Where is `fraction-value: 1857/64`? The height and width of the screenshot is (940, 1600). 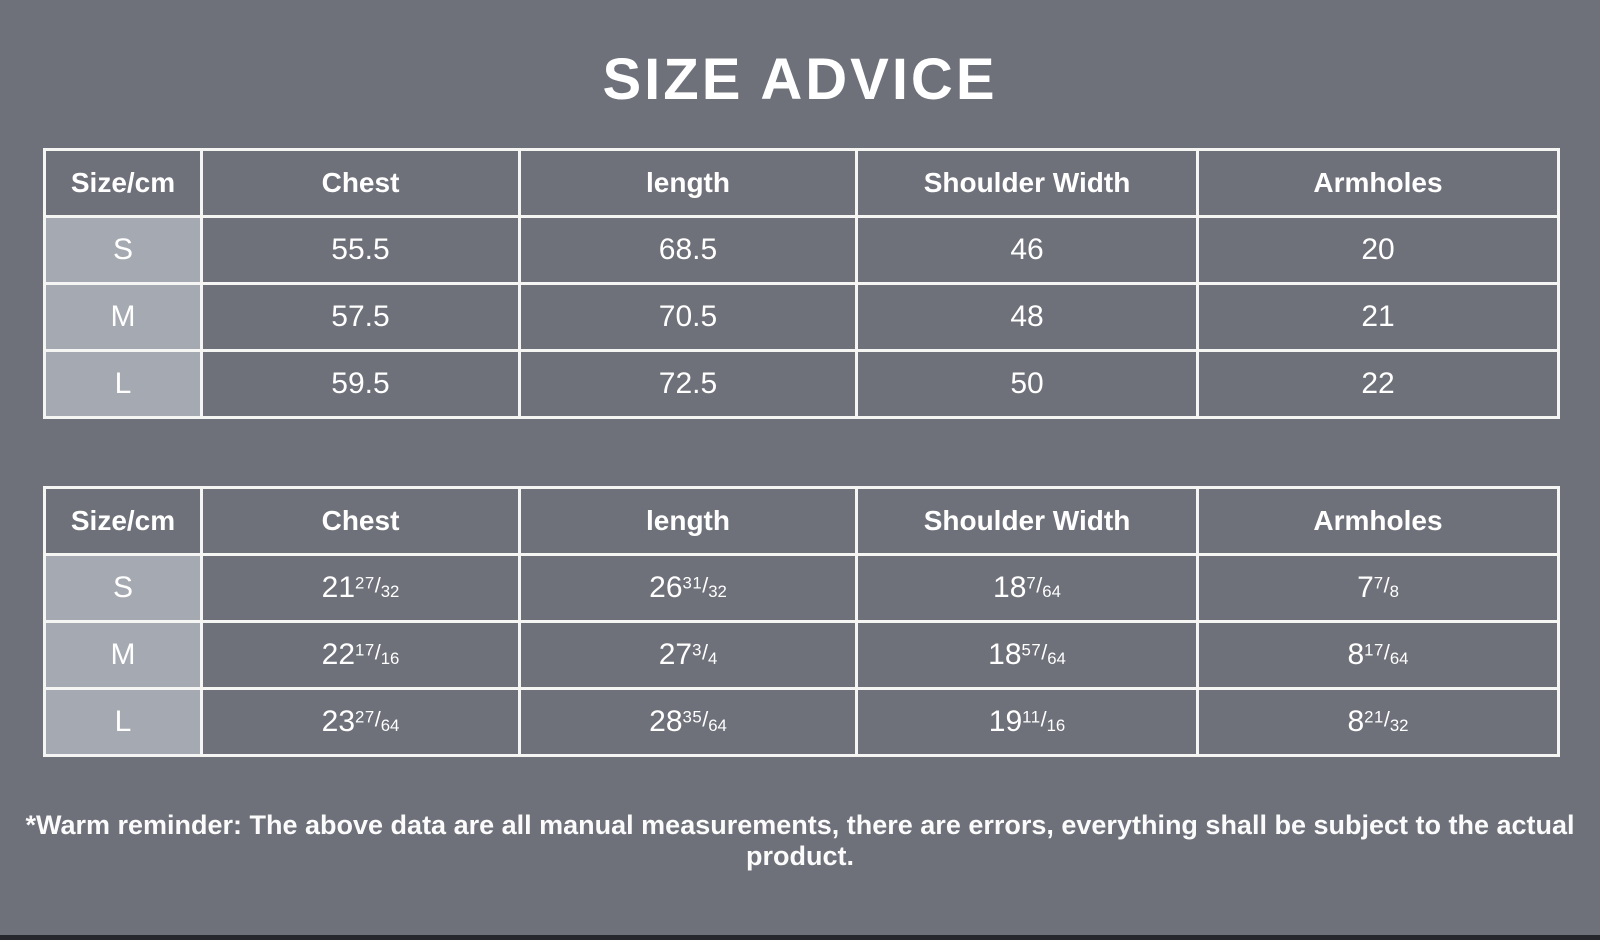 fraction-value: 1857/64 is located at coordinates (1027, 654).